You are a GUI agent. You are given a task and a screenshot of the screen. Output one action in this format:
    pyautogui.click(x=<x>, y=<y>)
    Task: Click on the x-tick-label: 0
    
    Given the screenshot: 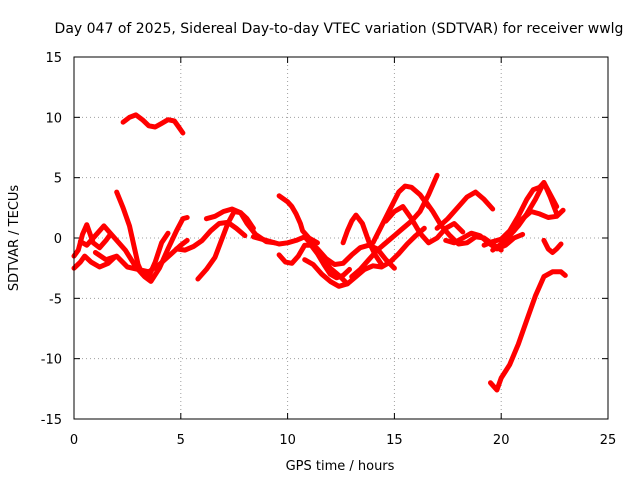 What is the action you would take?
    pyautogui.click(x=74, y=440)
    